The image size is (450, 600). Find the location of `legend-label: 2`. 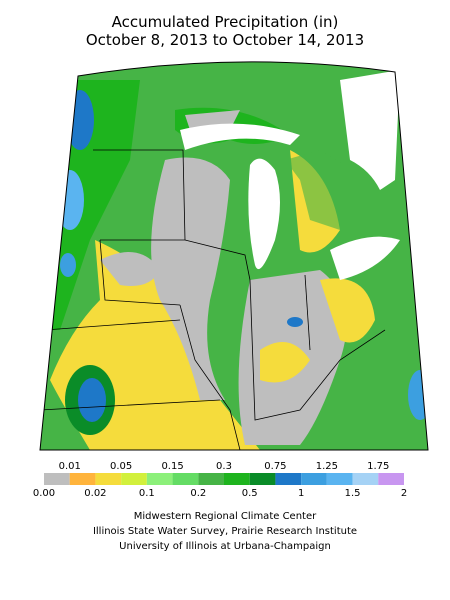

legend-label: 2 is located at coordinates (404, 493).